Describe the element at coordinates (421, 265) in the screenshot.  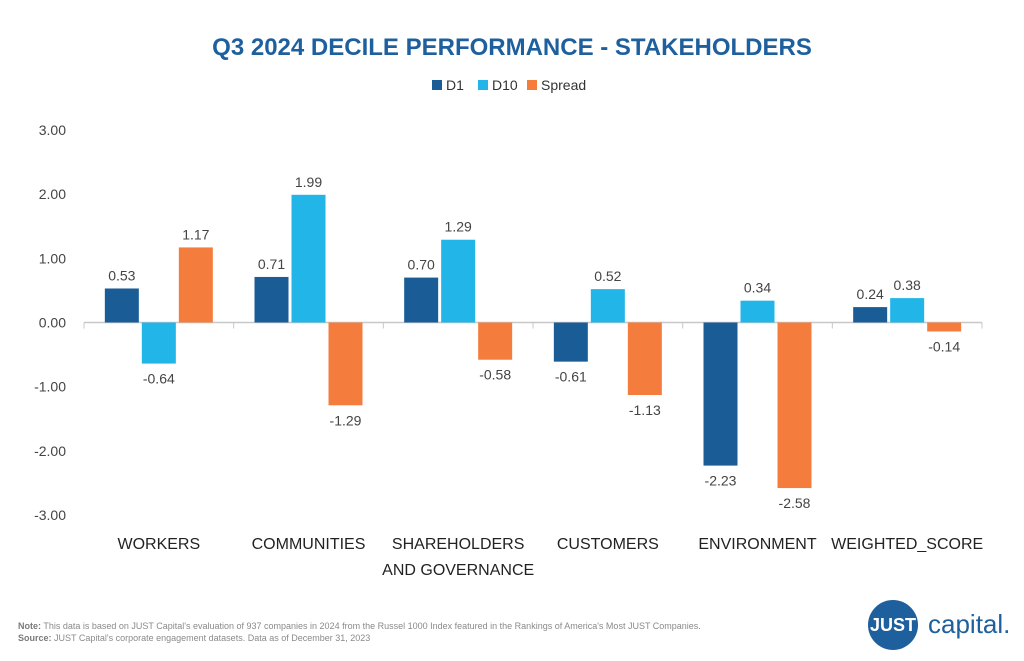
I see `data-label-d1: 0.70` at that location.